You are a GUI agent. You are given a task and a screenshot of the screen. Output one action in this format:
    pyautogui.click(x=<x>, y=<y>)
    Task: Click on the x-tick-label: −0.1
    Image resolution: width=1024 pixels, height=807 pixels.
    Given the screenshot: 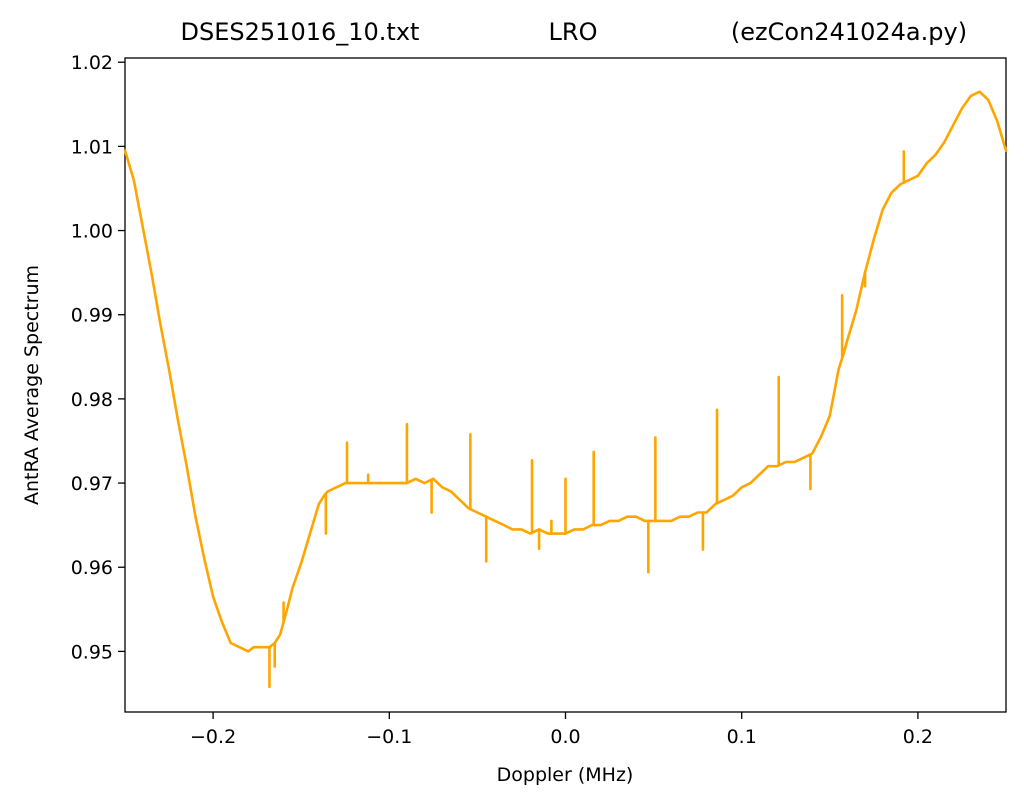 What is the action you would take?
    pyautogui.click(x=389, y=737)
    